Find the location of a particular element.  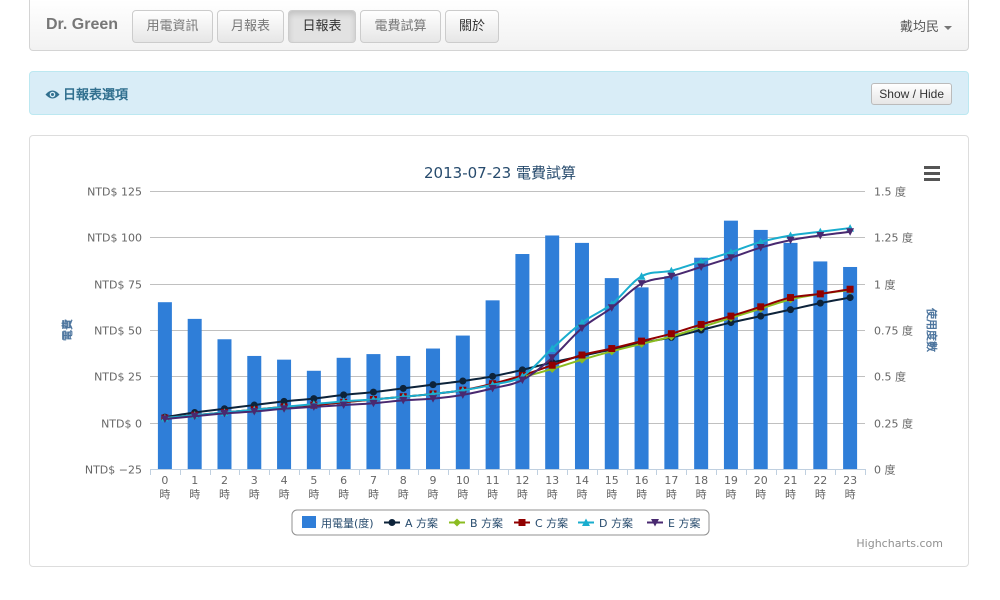

tab-fee-calculation: 電費試算 is located at coordinates (400, 26).